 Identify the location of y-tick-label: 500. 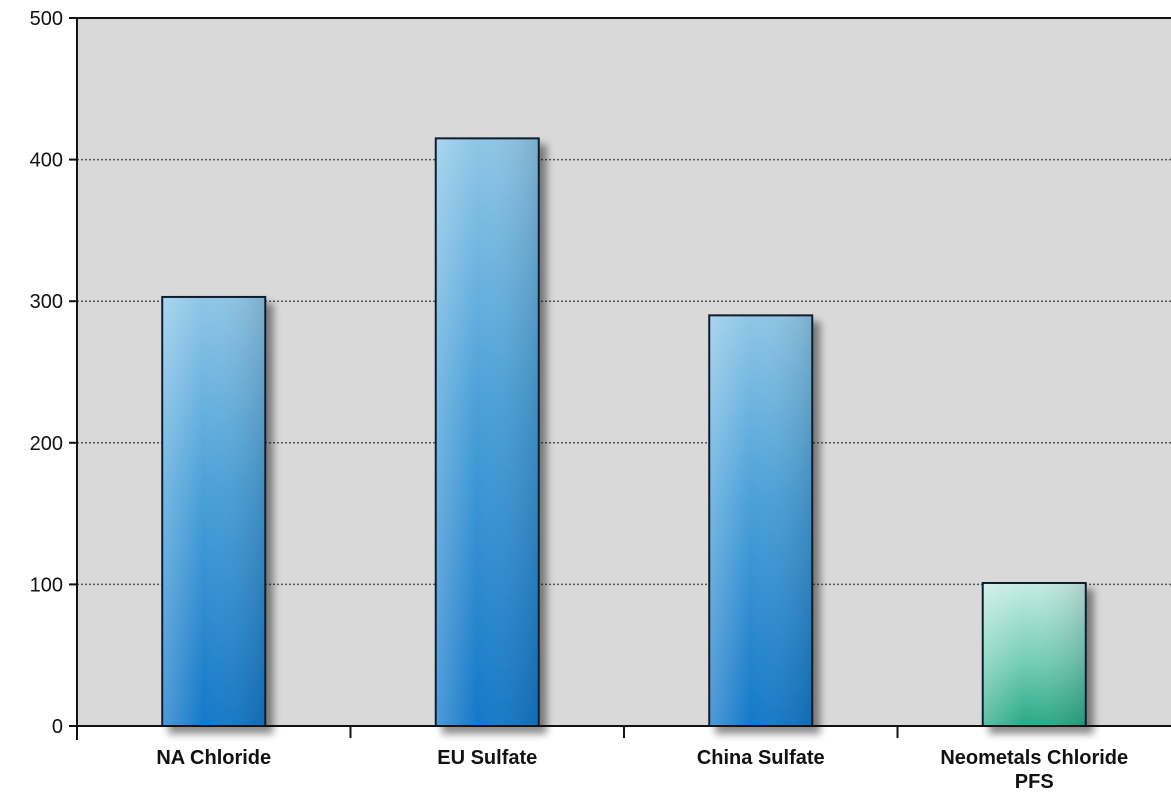
(46, 19).